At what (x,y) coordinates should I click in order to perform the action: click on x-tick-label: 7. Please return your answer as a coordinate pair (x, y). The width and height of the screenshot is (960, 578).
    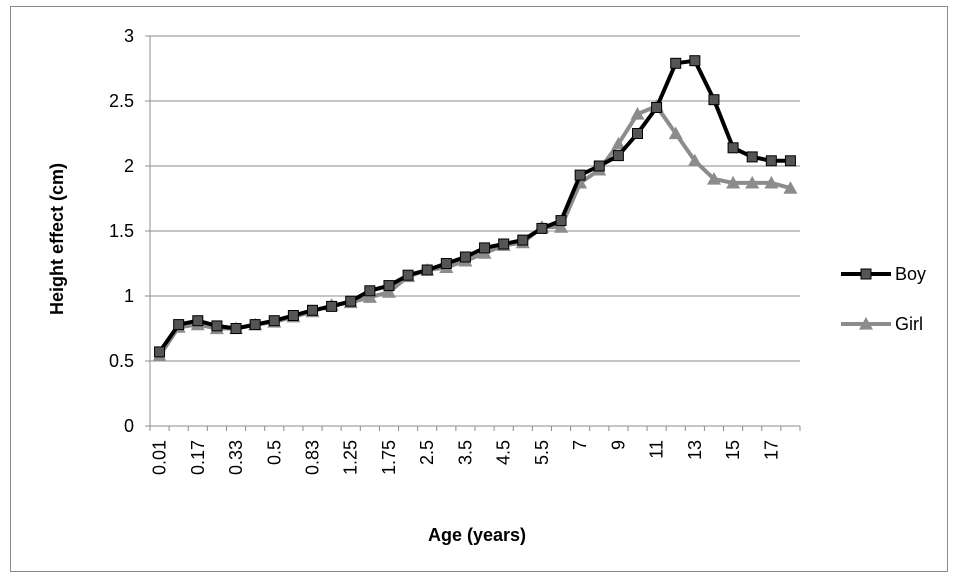
    Looking at the image, I should click on (580, 445).